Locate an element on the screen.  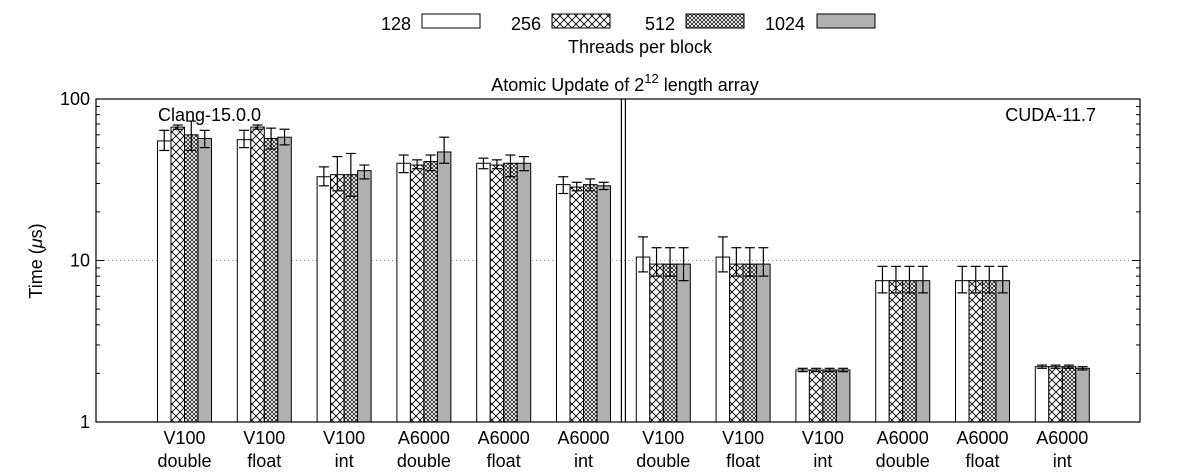
legend: 128 256 512 1024 Threads per block is located at coordinates (628, 35).